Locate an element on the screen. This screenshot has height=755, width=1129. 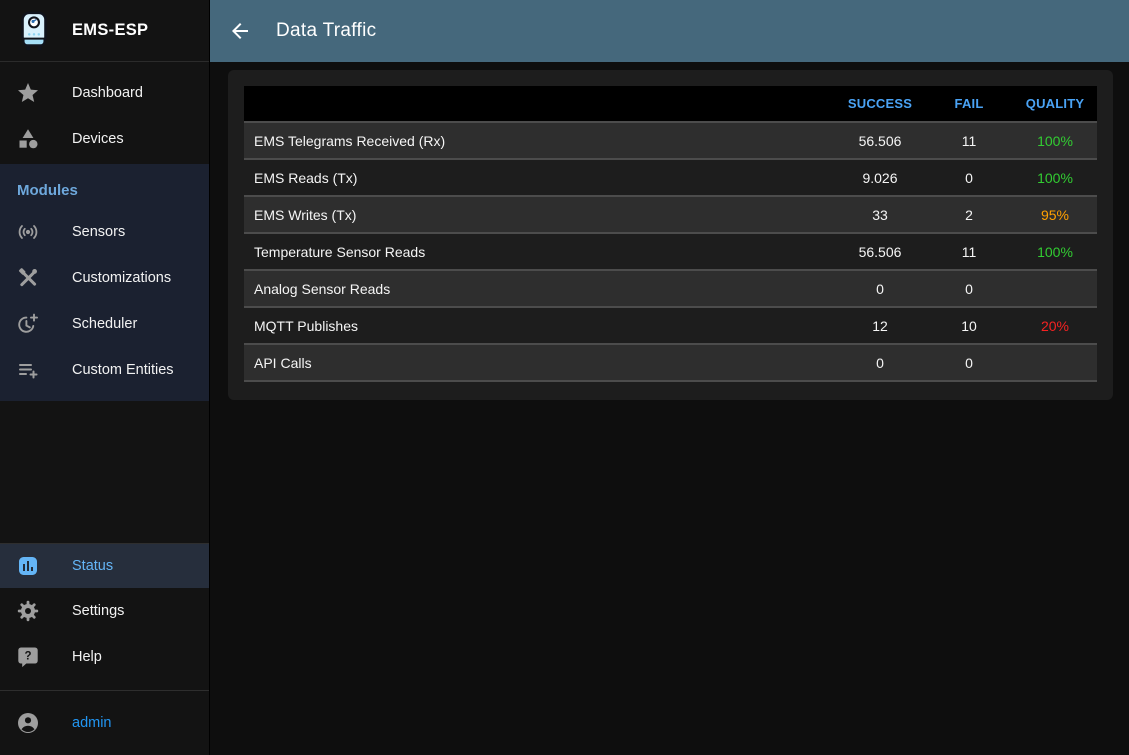
sidebar-item-settings: Settings is located at coordinates (104, 611).